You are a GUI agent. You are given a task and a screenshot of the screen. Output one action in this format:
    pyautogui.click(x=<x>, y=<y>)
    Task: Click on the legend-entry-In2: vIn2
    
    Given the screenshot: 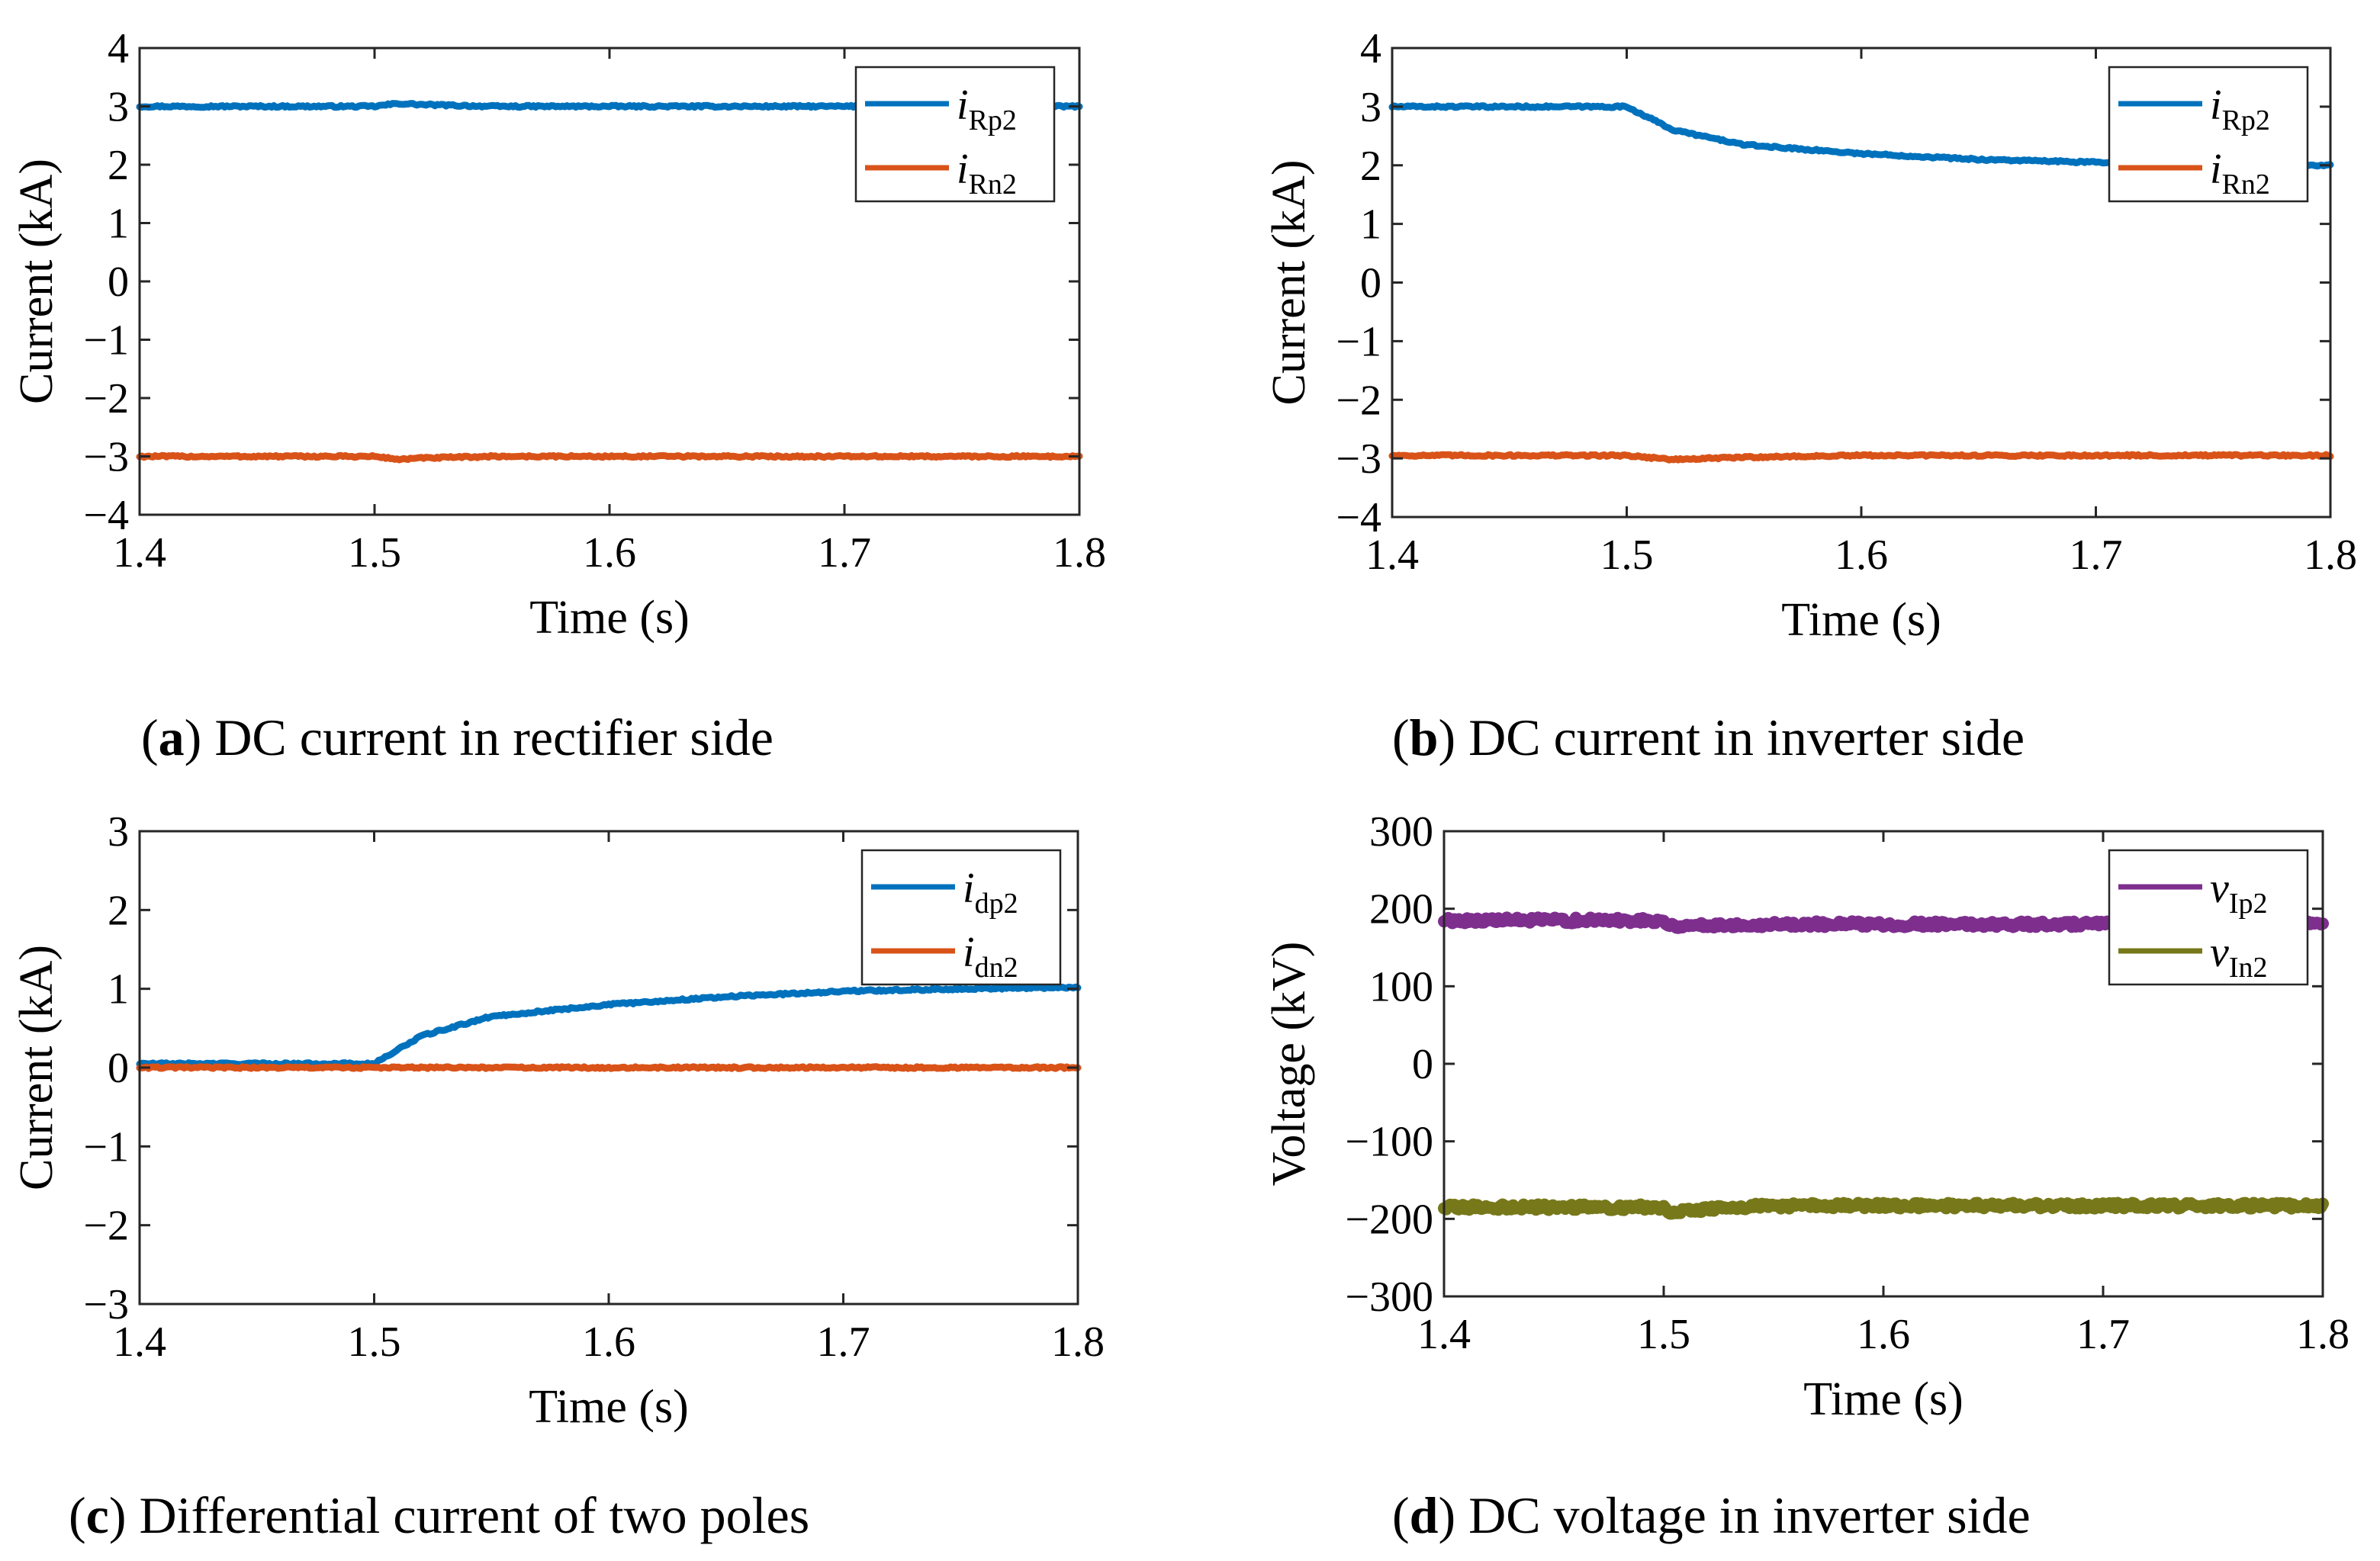 What is the action you would take?
    pyautogui.click(x=2239, y=956)
    